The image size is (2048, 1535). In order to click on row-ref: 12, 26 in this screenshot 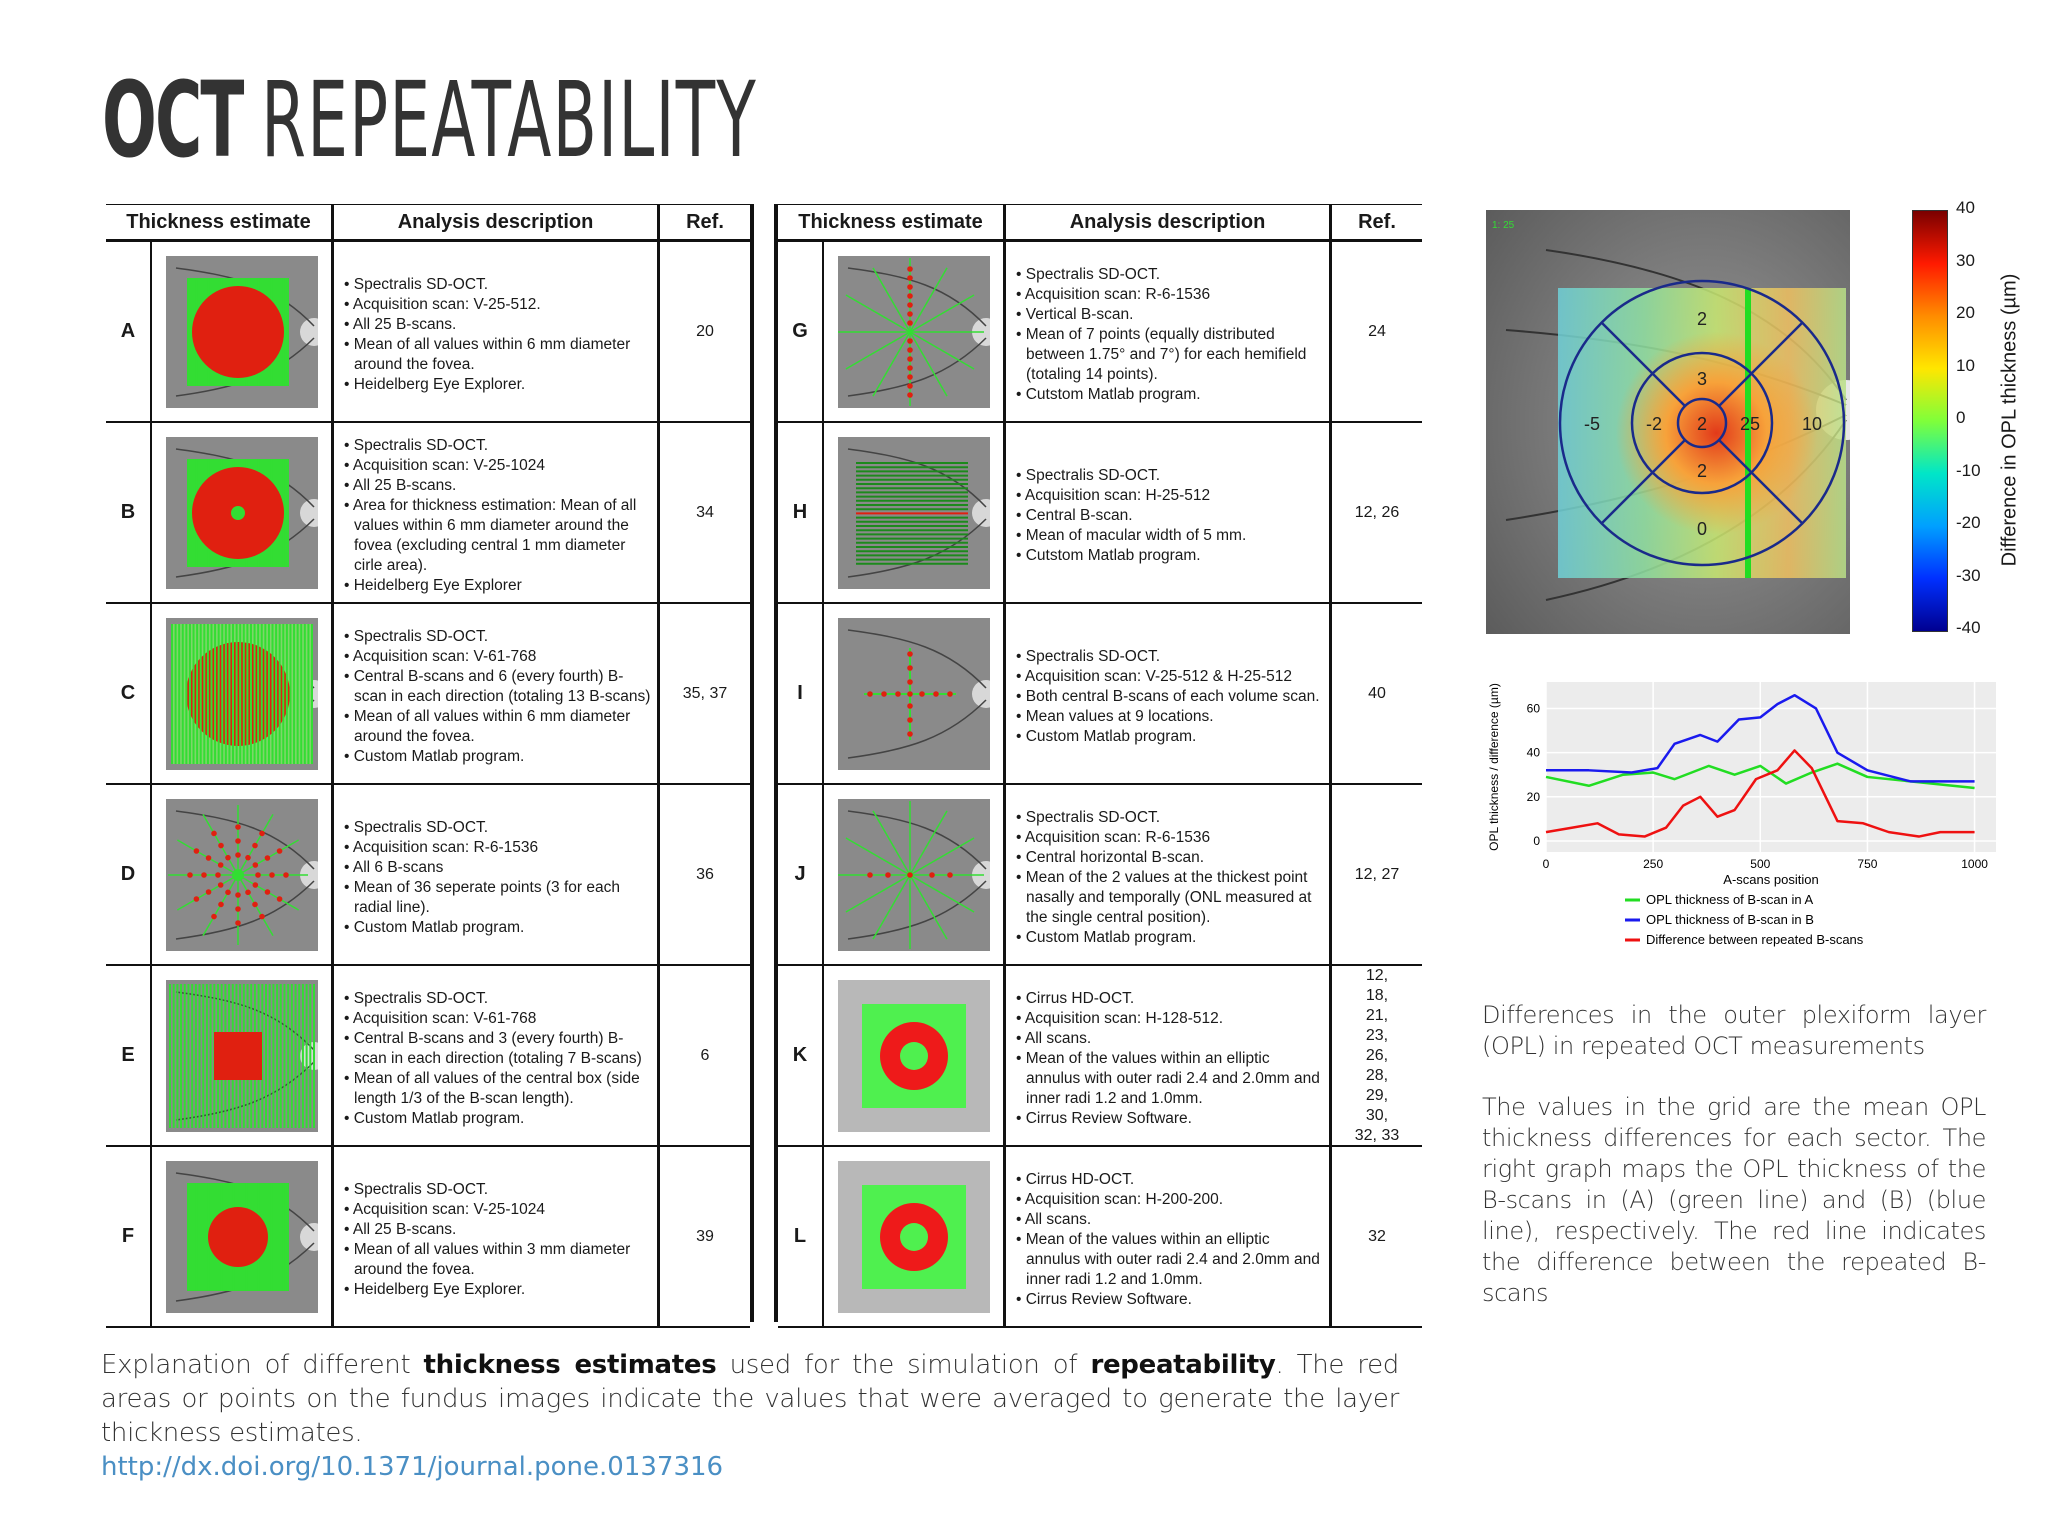, I will do `click(1377, 512)`.